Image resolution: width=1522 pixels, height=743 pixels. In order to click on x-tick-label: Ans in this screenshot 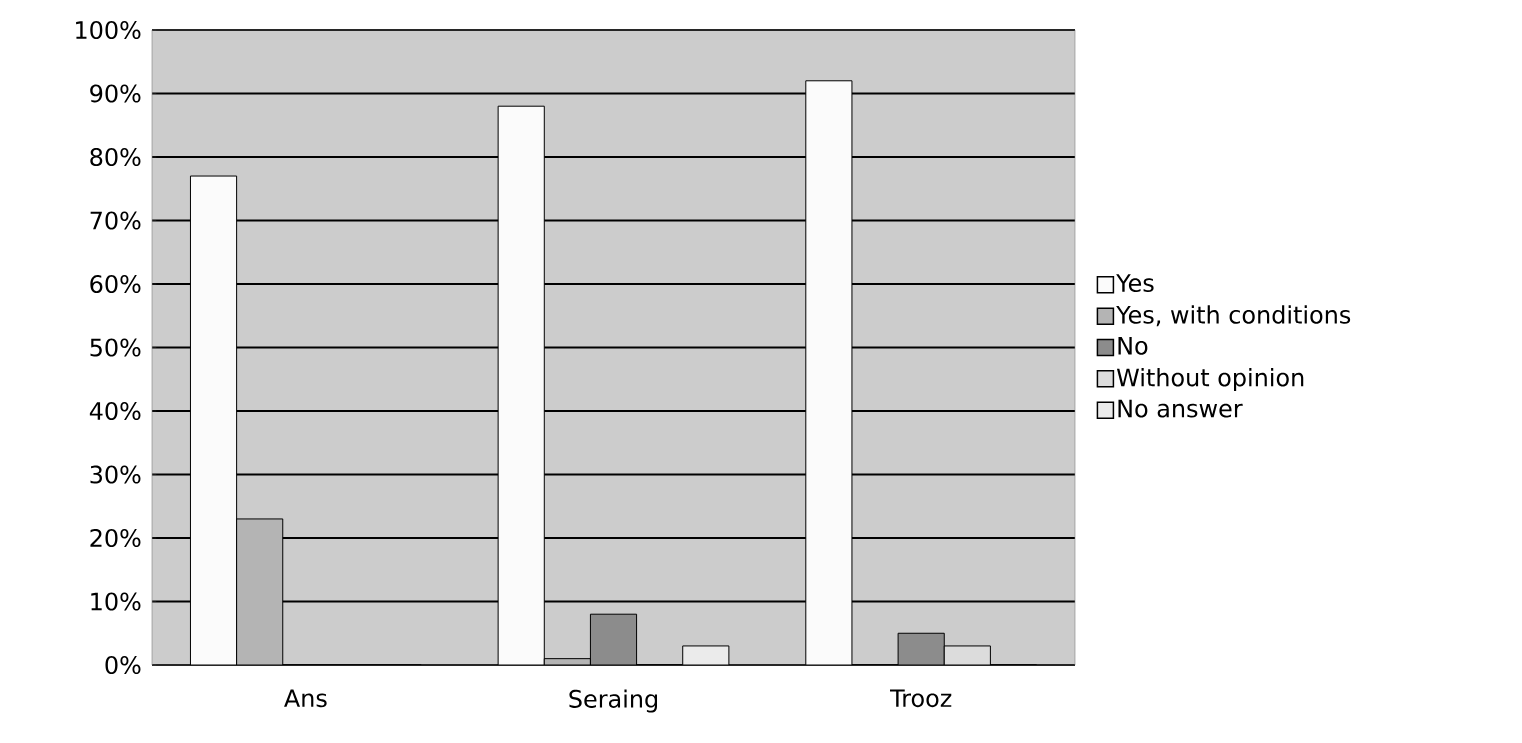, I will do `click(305, 698)`.